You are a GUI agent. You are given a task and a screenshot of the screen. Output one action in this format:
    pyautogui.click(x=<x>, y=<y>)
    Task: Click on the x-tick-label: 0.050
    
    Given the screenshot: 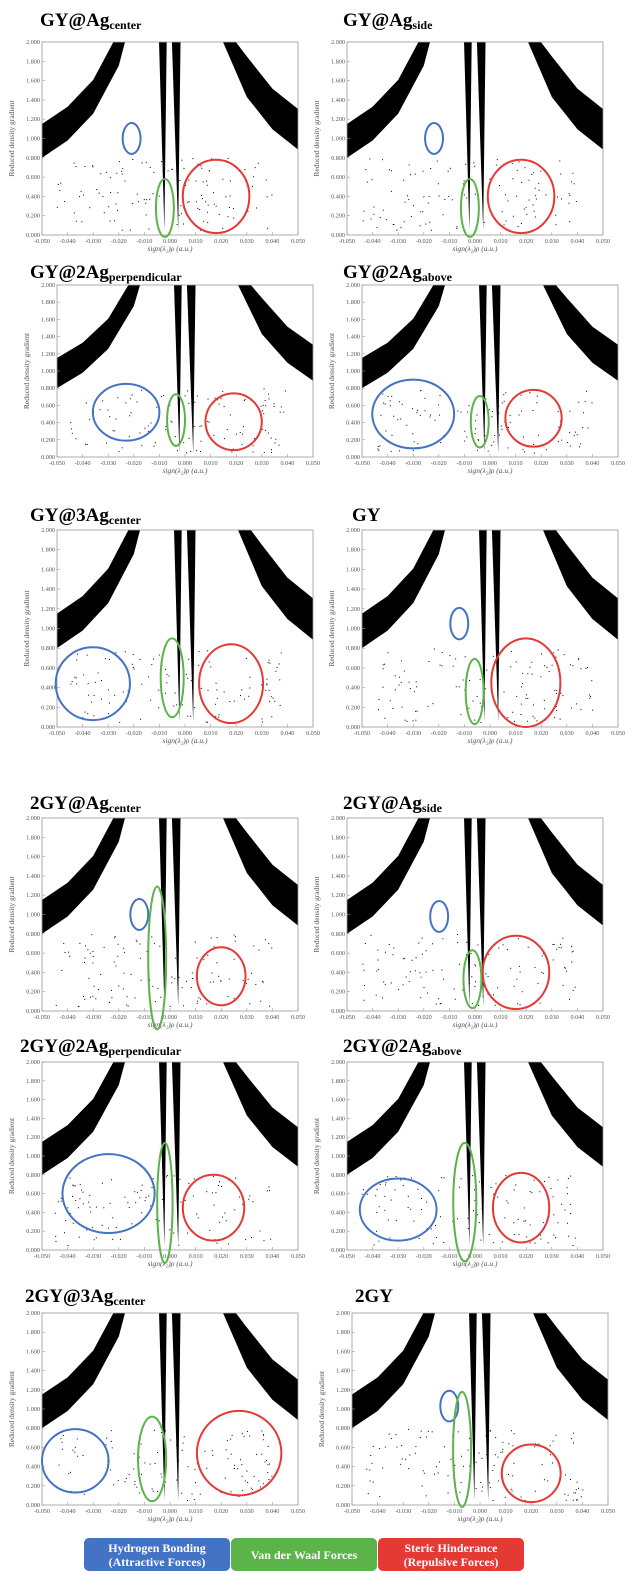 What is the action you would take?
    pyautogui.click(x=298, y=241)
    